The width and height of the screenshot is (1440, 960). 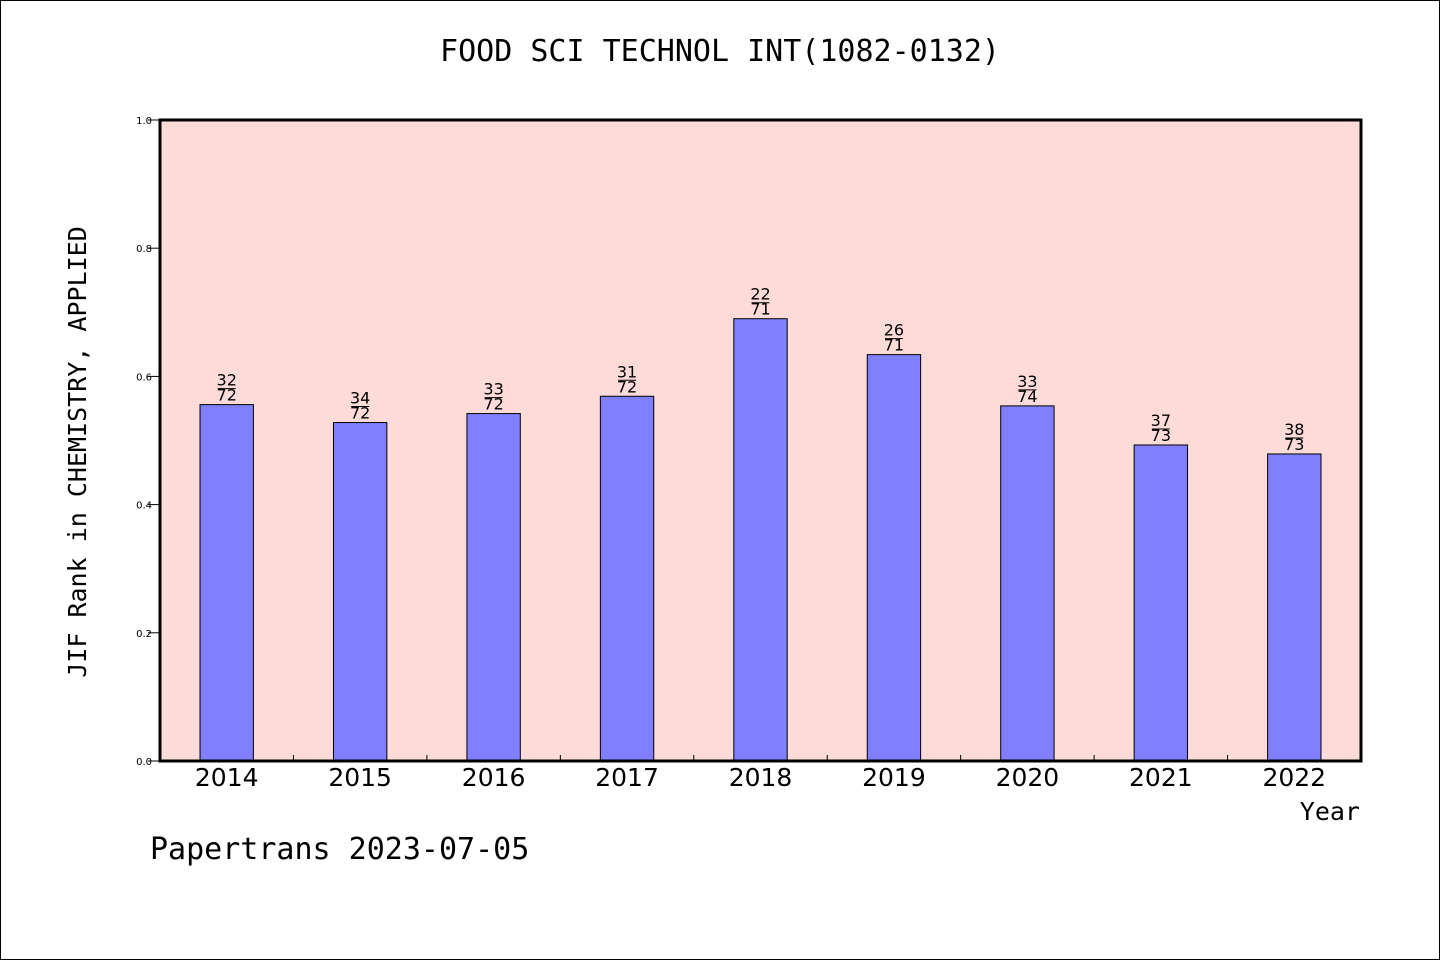 What do you see at coordinates (144, 634) in the screenshot?
I see `y-tick-label: 0.2` at bounding box center [144, 634].